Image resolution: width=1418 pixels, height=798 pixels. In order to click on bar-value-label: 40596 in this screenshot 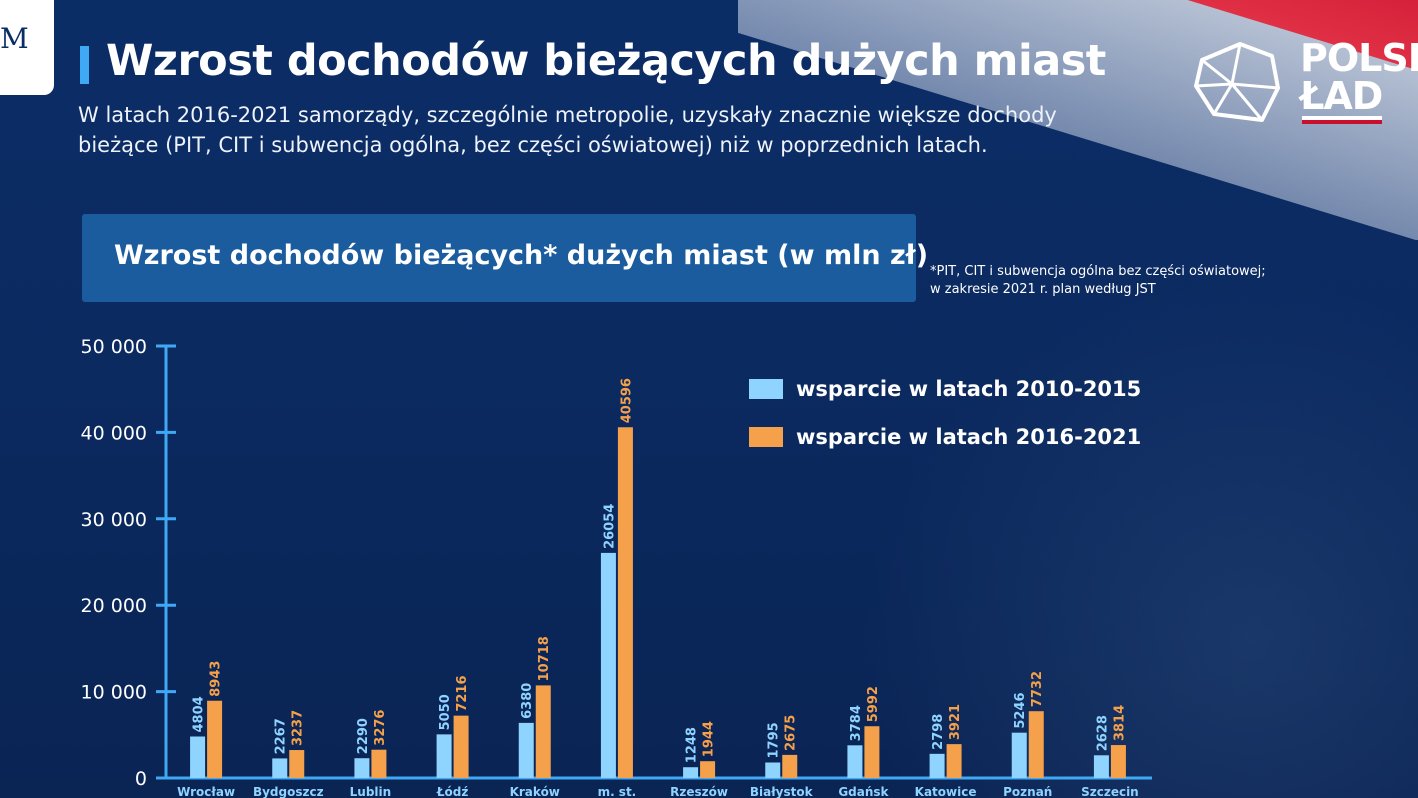, I will do `click(626, 400)`.